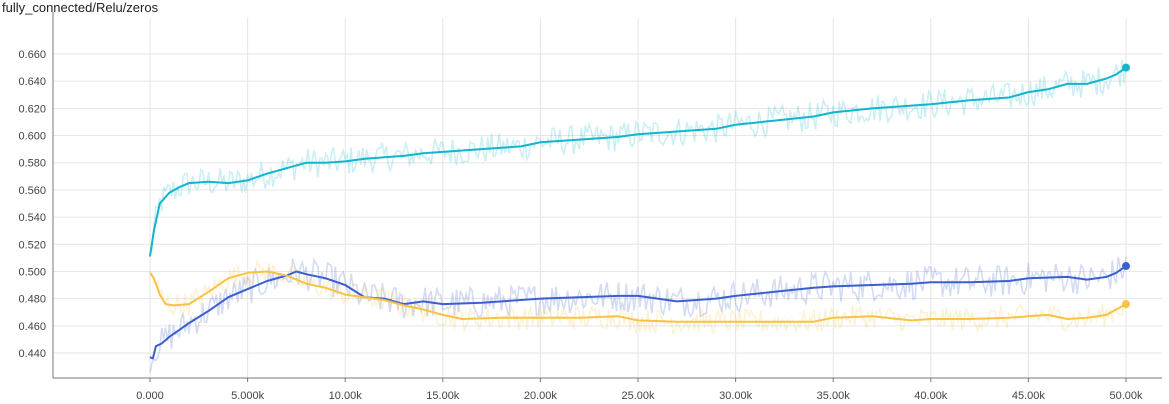 The width and height of the screenshot is (1169, 404). Describe the element at coordinates (638, 396) in the screenshot. I see `x-tick-label: 25.00k` at that location.